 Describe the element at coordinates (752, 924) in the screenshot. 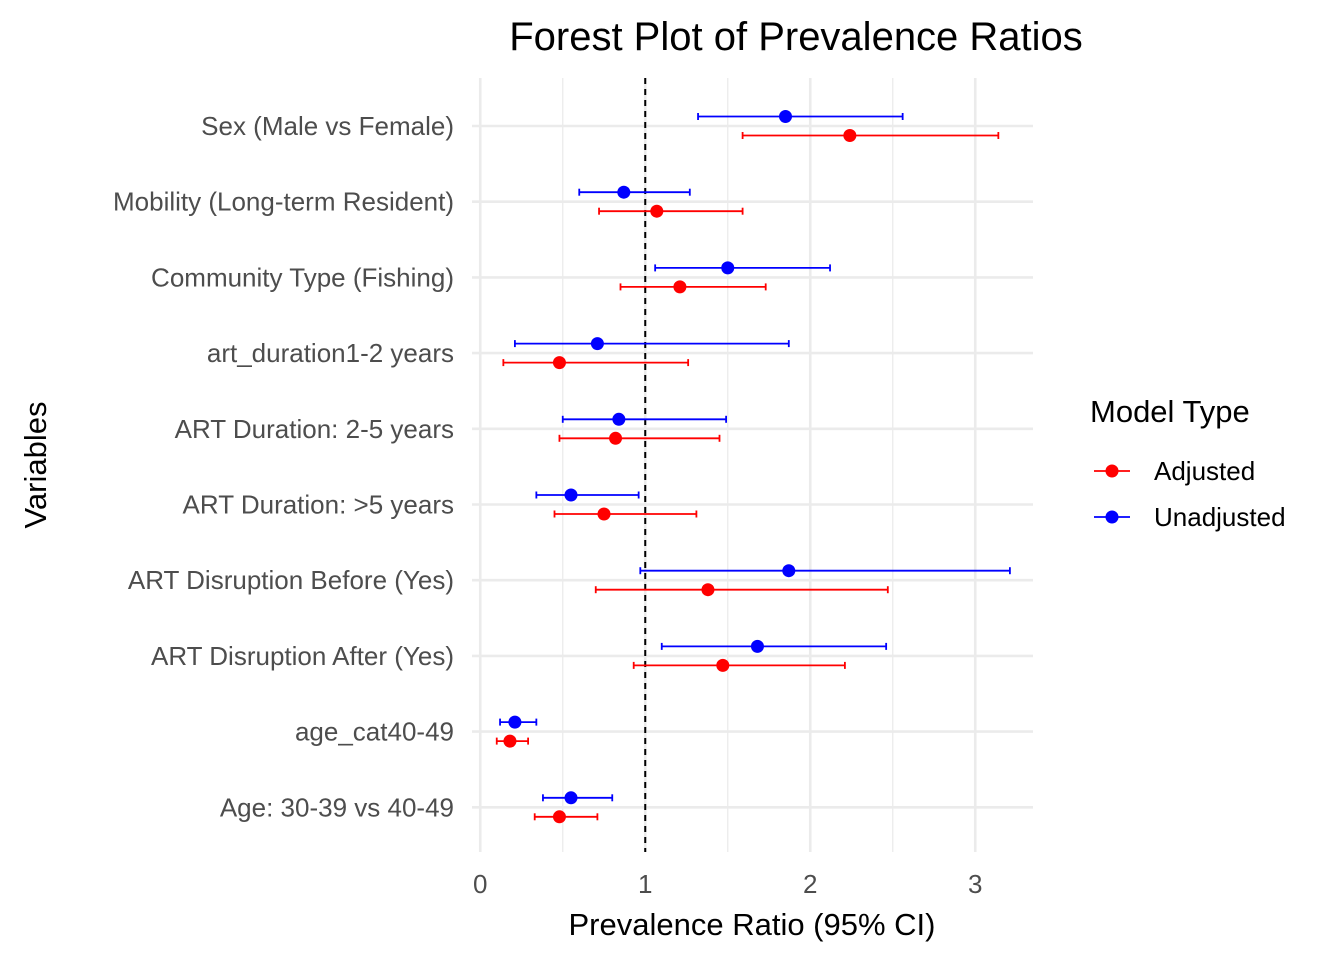

I see `x-axis-title: Prevalence Ratio (95% CI)` at that location.